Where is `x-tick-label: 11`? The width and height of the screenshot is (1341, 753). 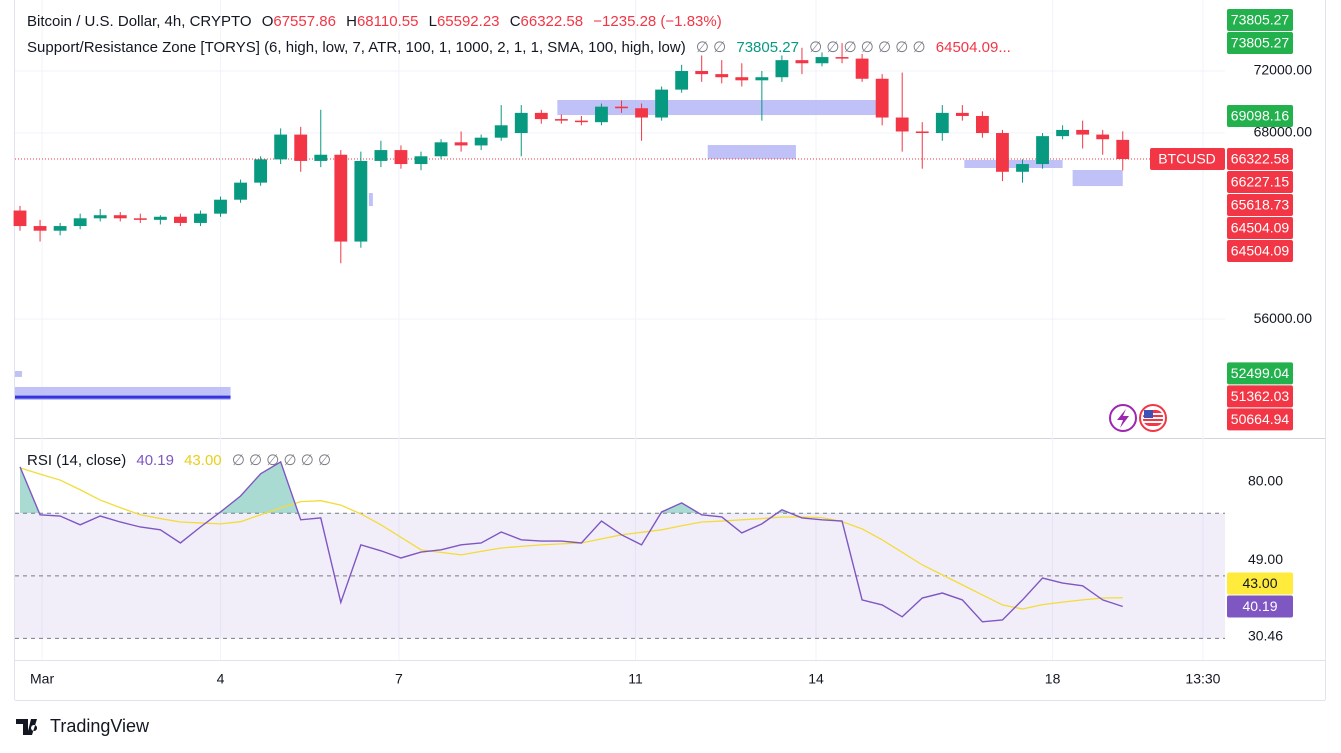
x-tick-label: 11 is located at coordinates (635, 679).